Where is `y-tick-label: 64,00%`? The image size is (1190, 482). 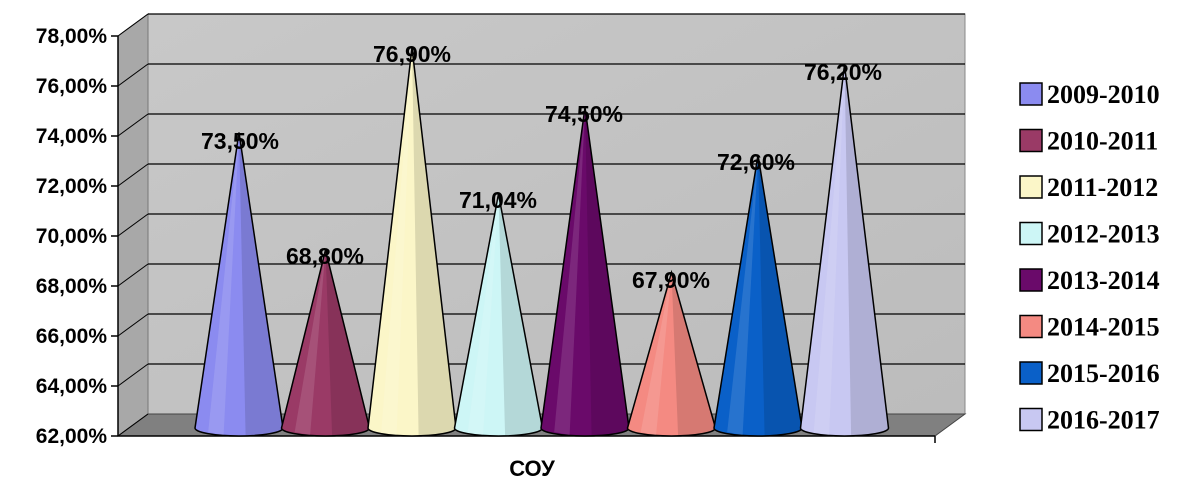
y-tick-label: 64,00% is located at coordinates (72, 386).